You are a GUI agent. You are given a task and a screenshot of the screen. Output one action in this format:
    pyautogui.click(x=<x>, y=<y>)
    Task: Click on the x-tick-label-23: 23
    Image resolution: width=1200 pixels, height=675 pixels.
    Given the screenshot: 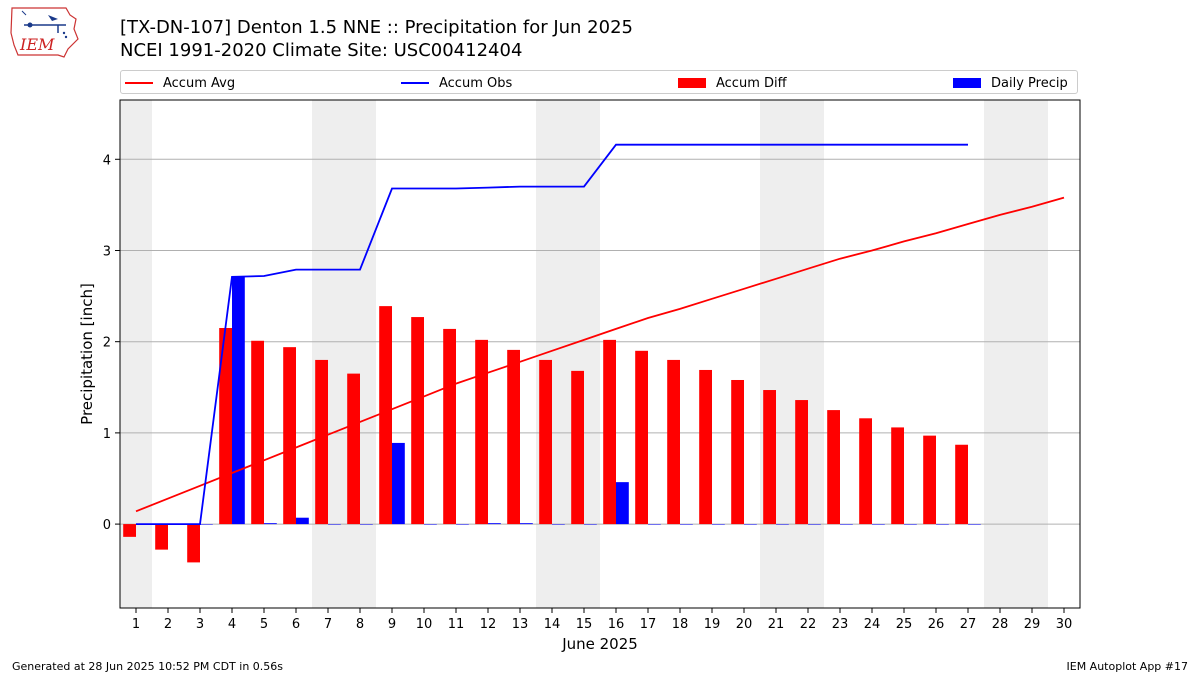 What is the action you would take?
    pyautogui.click(x=840, y=624)
    